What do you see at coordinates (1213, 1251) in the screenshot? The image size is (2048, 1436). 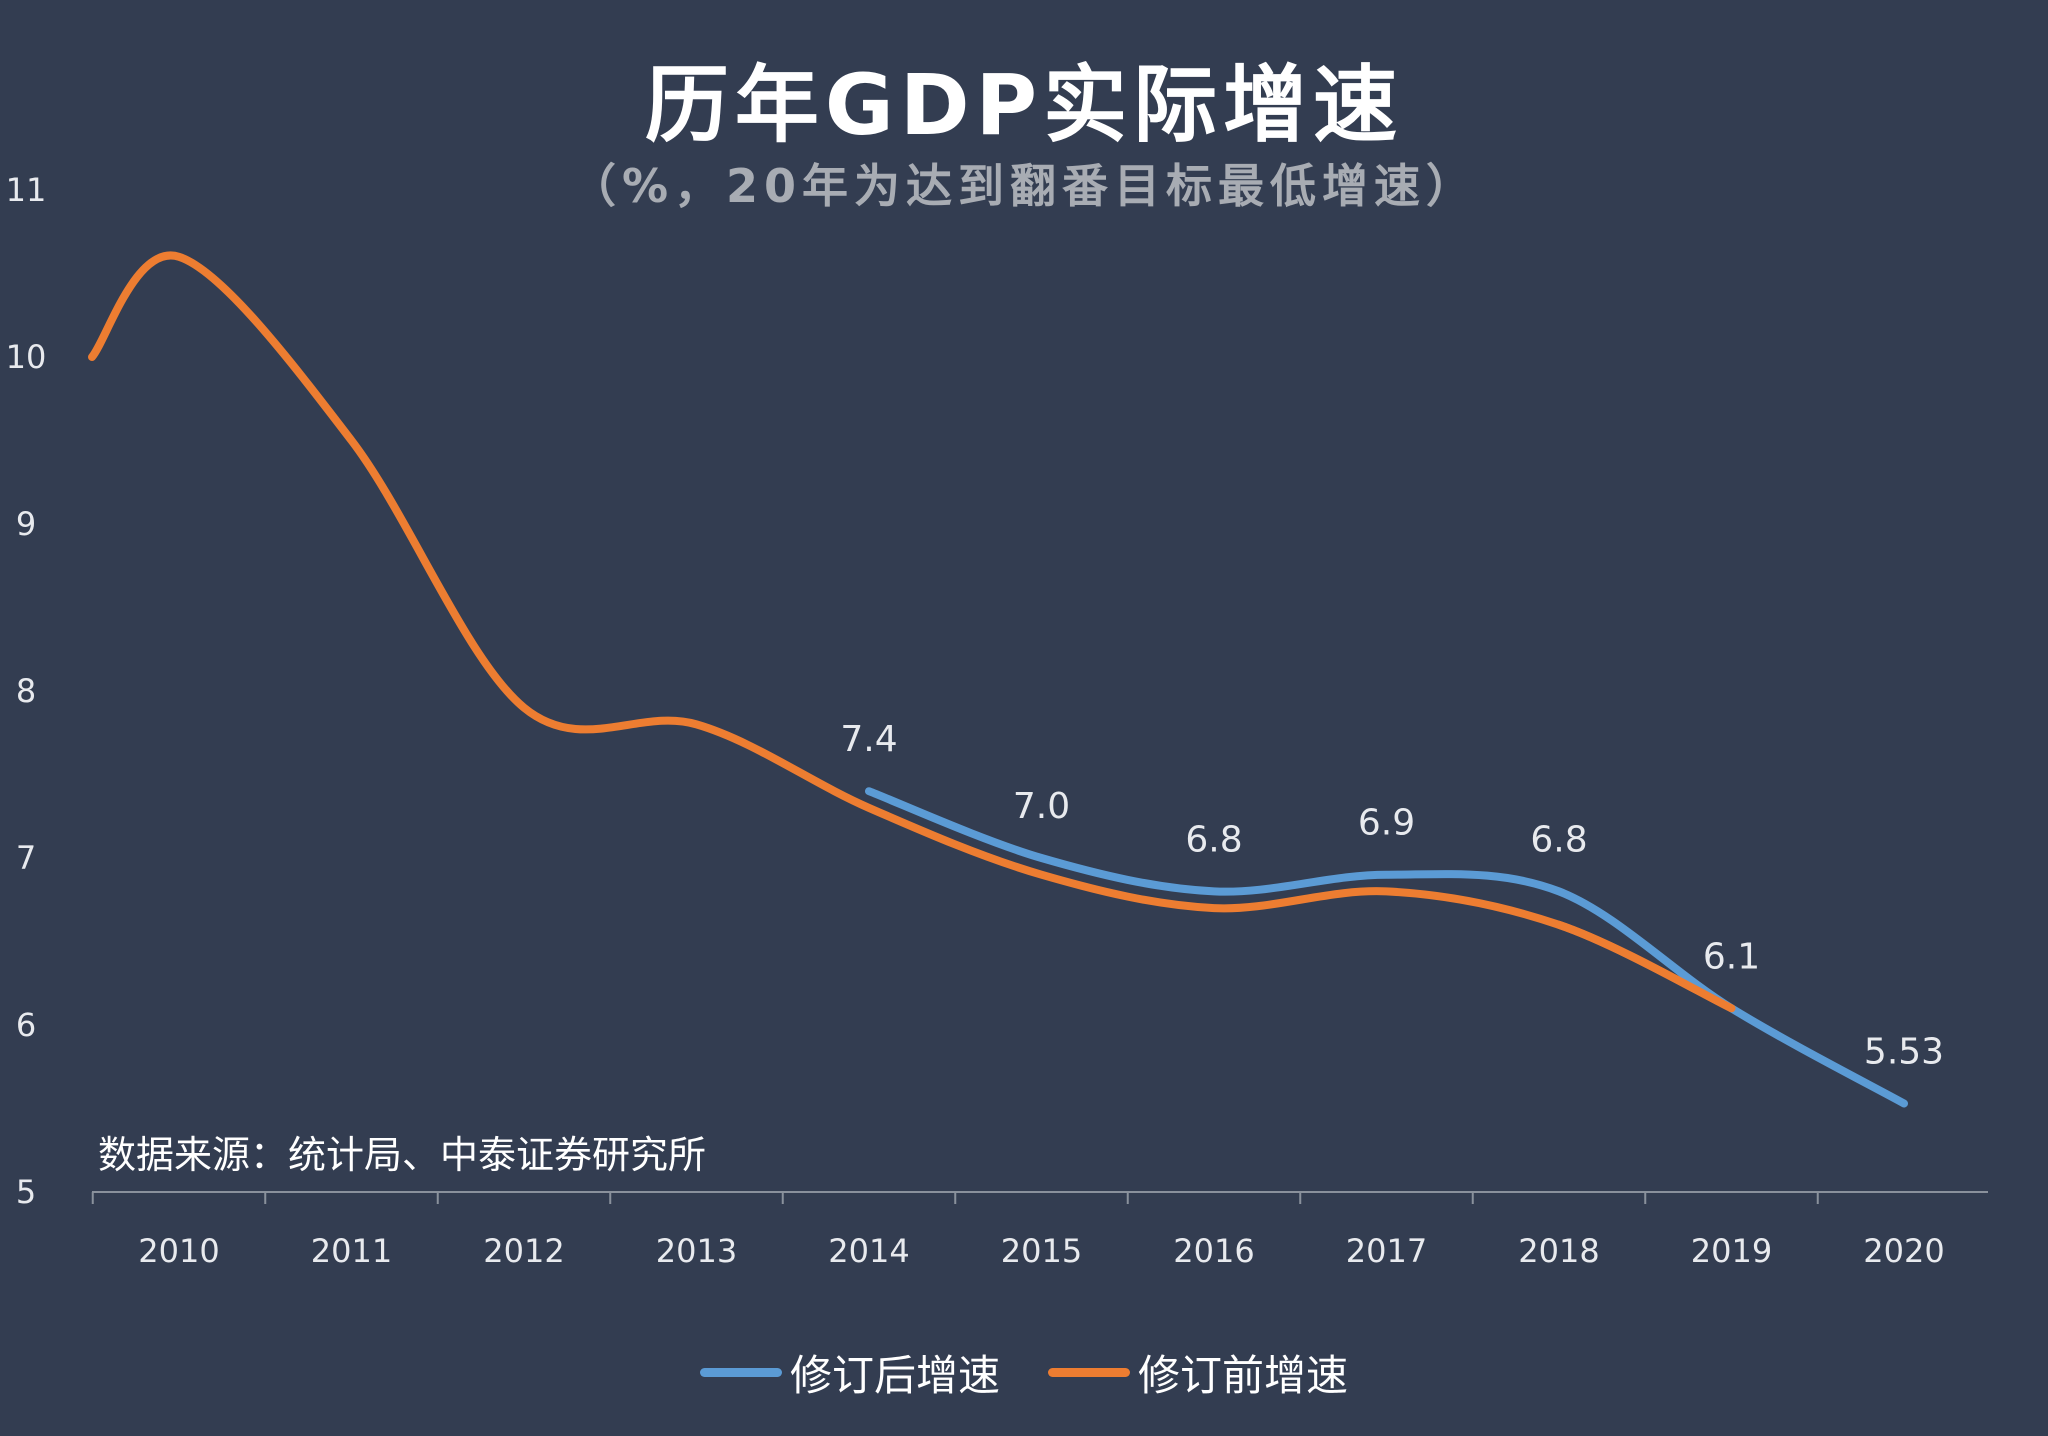 I see `x-tick-label: 2016` at bounding box center [1213, 1251].